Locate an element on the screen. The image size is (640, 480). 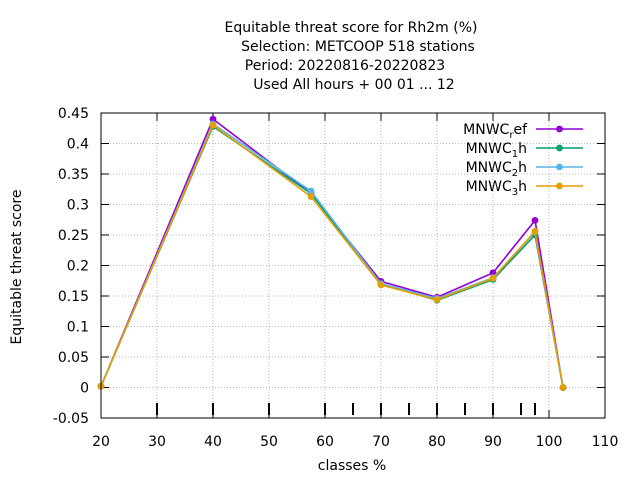
y-tick-label: 0.2 is located at coordinates (78, 267).